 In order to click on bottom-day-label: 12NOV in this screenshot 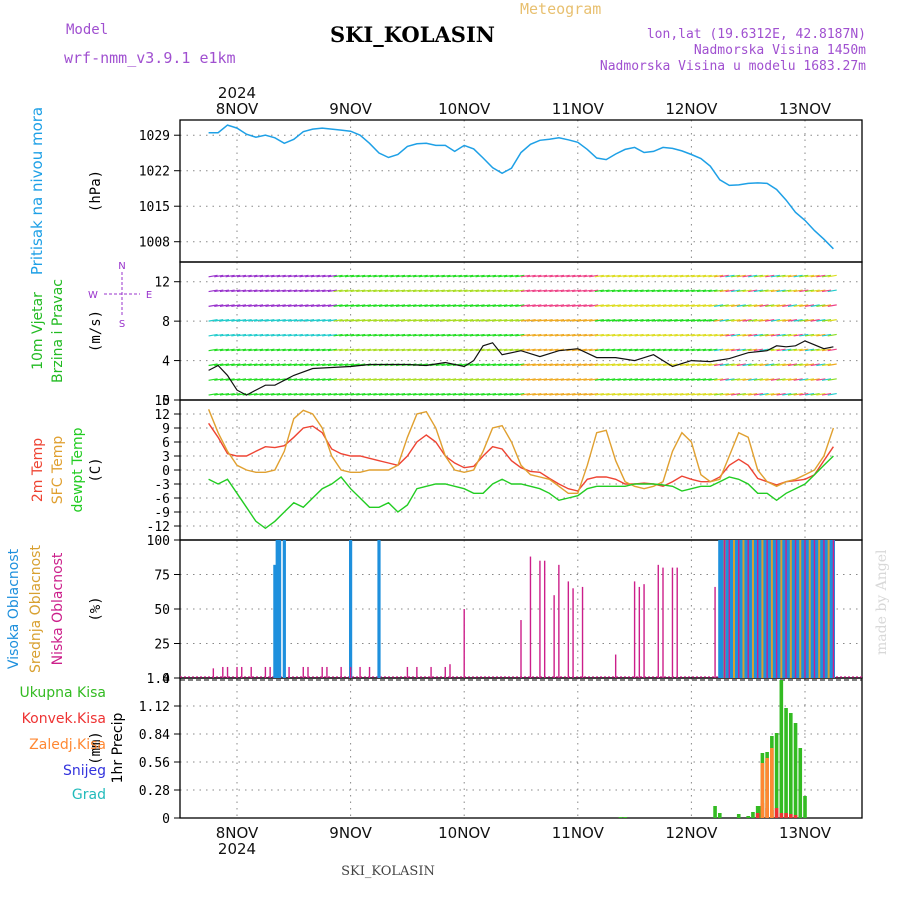, I will do `click(691, 833)`.